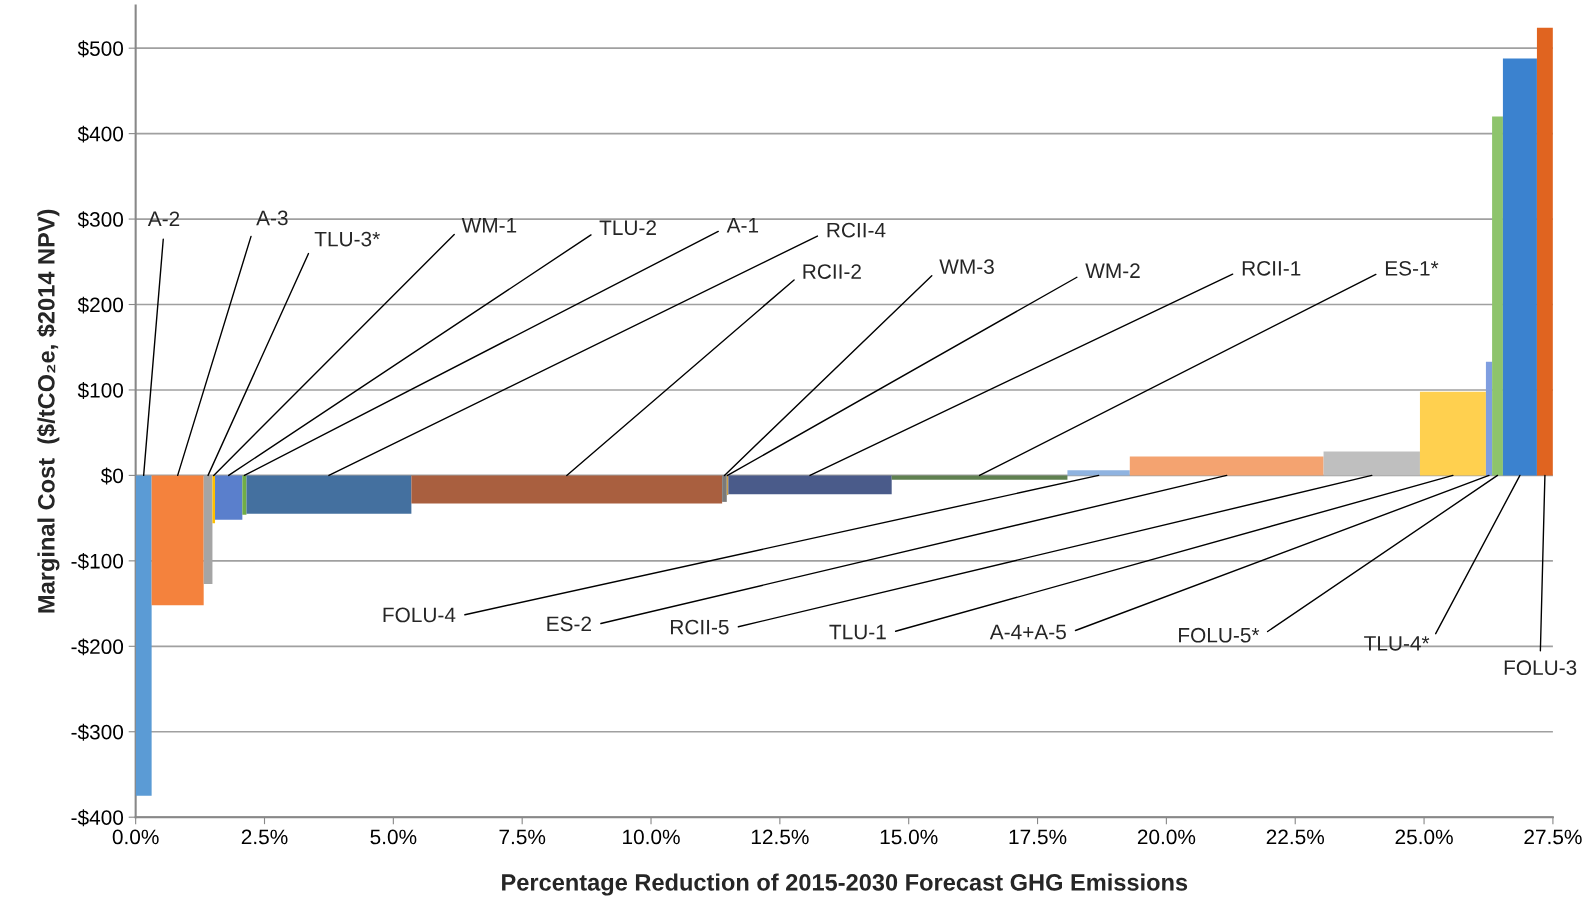 The image size is (1596, 909). What do you see at coordinates (1112, 270) in the screenshot?
I see `annotation: WM-2` at bounding box center [1112, 270].